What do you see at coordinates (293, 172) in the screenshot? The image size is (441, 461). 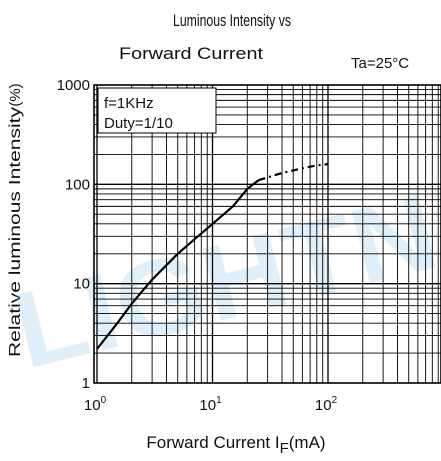 I see `series-line-dashed` at bounding box center [293, 172].